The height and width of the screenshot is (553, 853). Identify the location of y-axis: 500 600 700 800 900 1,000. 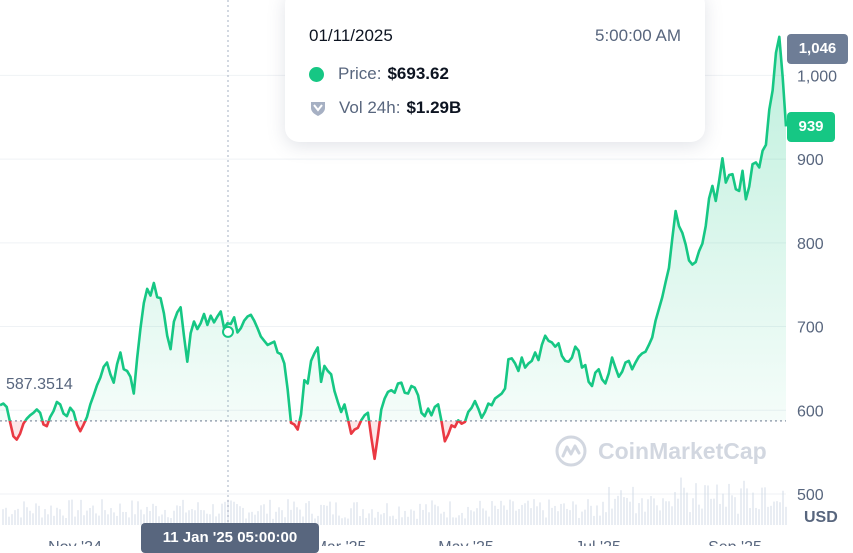
(817, 286).